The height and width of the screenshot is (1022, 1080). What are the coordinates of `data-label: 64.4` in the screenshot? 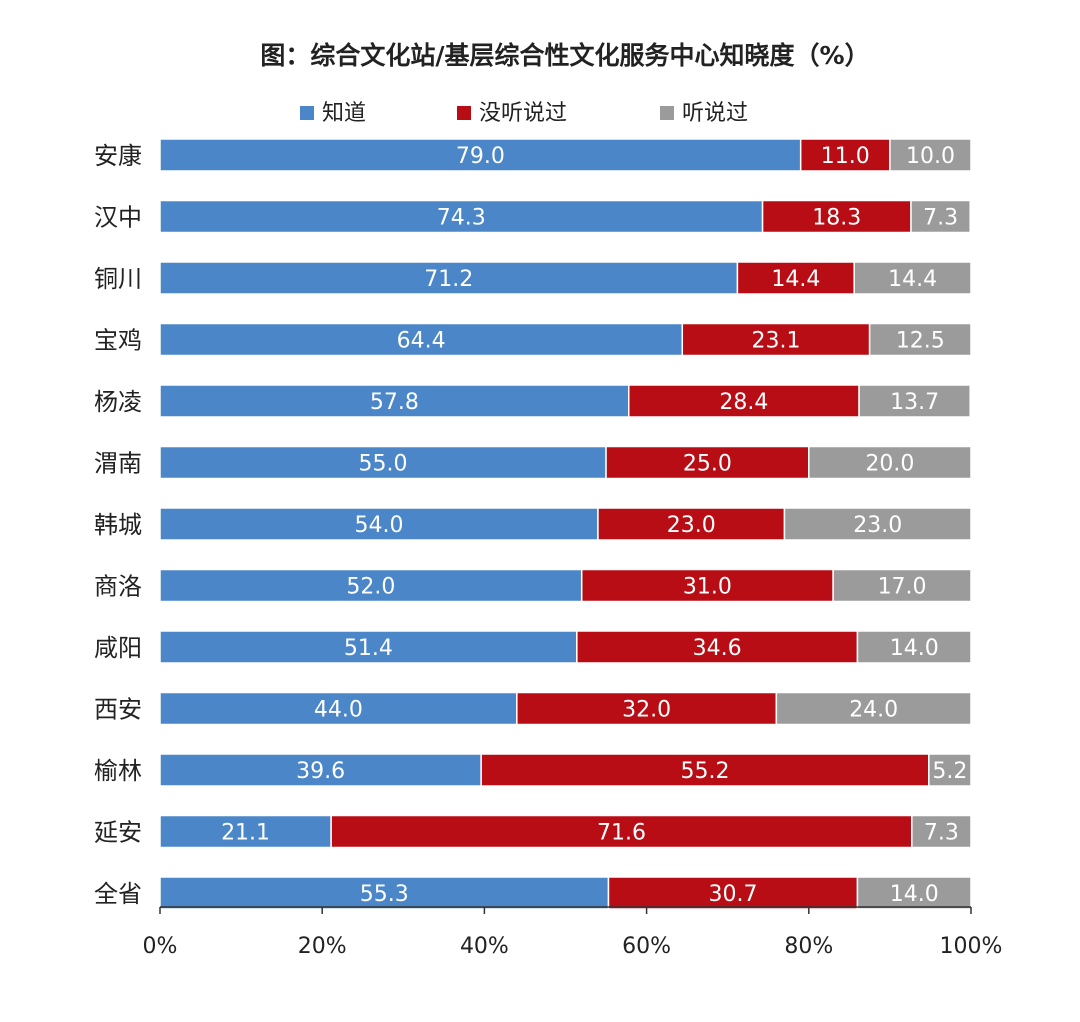 It's located at (421, 341).